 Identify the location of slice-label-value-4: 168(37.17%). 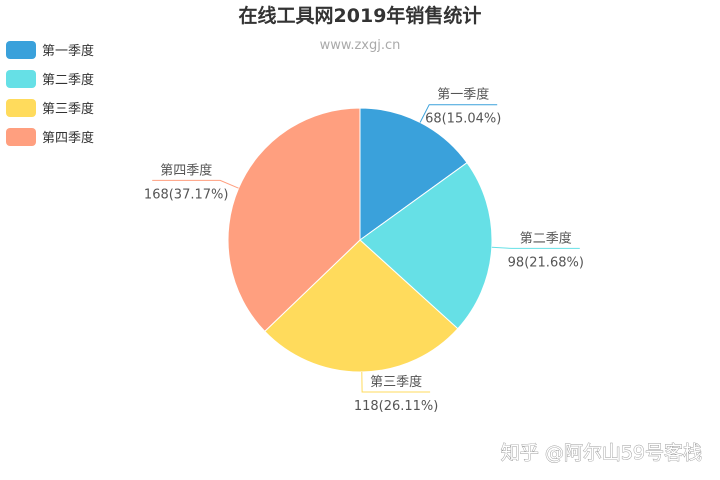
(186, 194).